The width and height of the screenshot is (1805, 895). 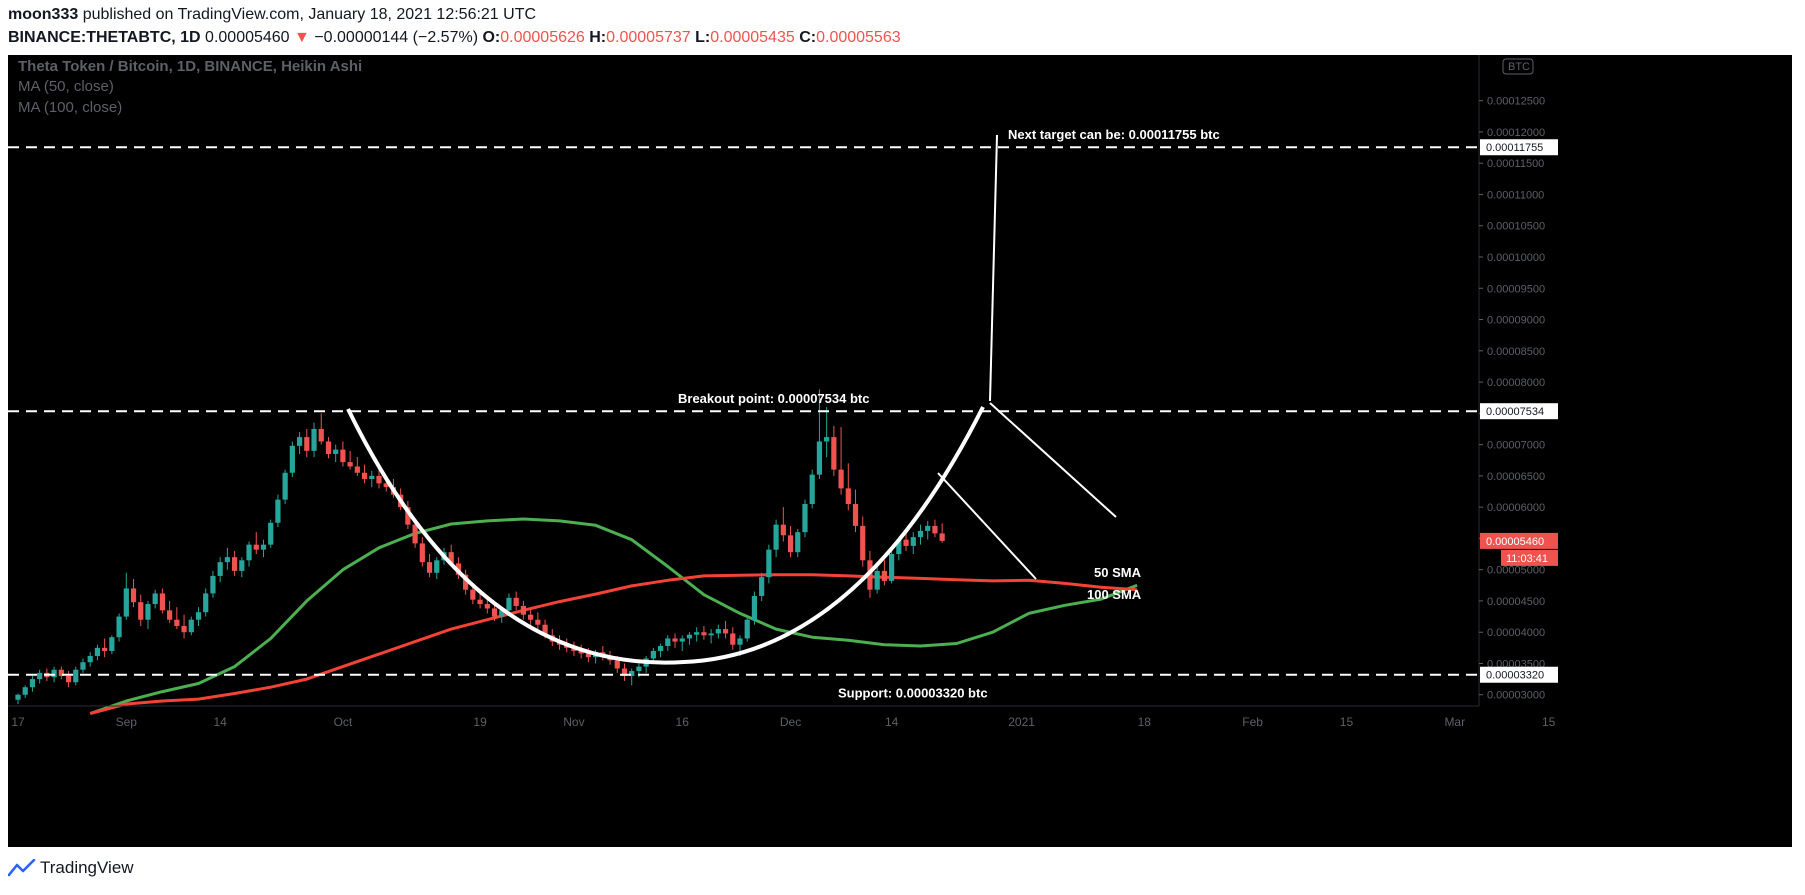 What do you see at coordinates (752, 37) in the screenshot?
I see `low-value: 0.00005435` at bounding box center [752, 37].